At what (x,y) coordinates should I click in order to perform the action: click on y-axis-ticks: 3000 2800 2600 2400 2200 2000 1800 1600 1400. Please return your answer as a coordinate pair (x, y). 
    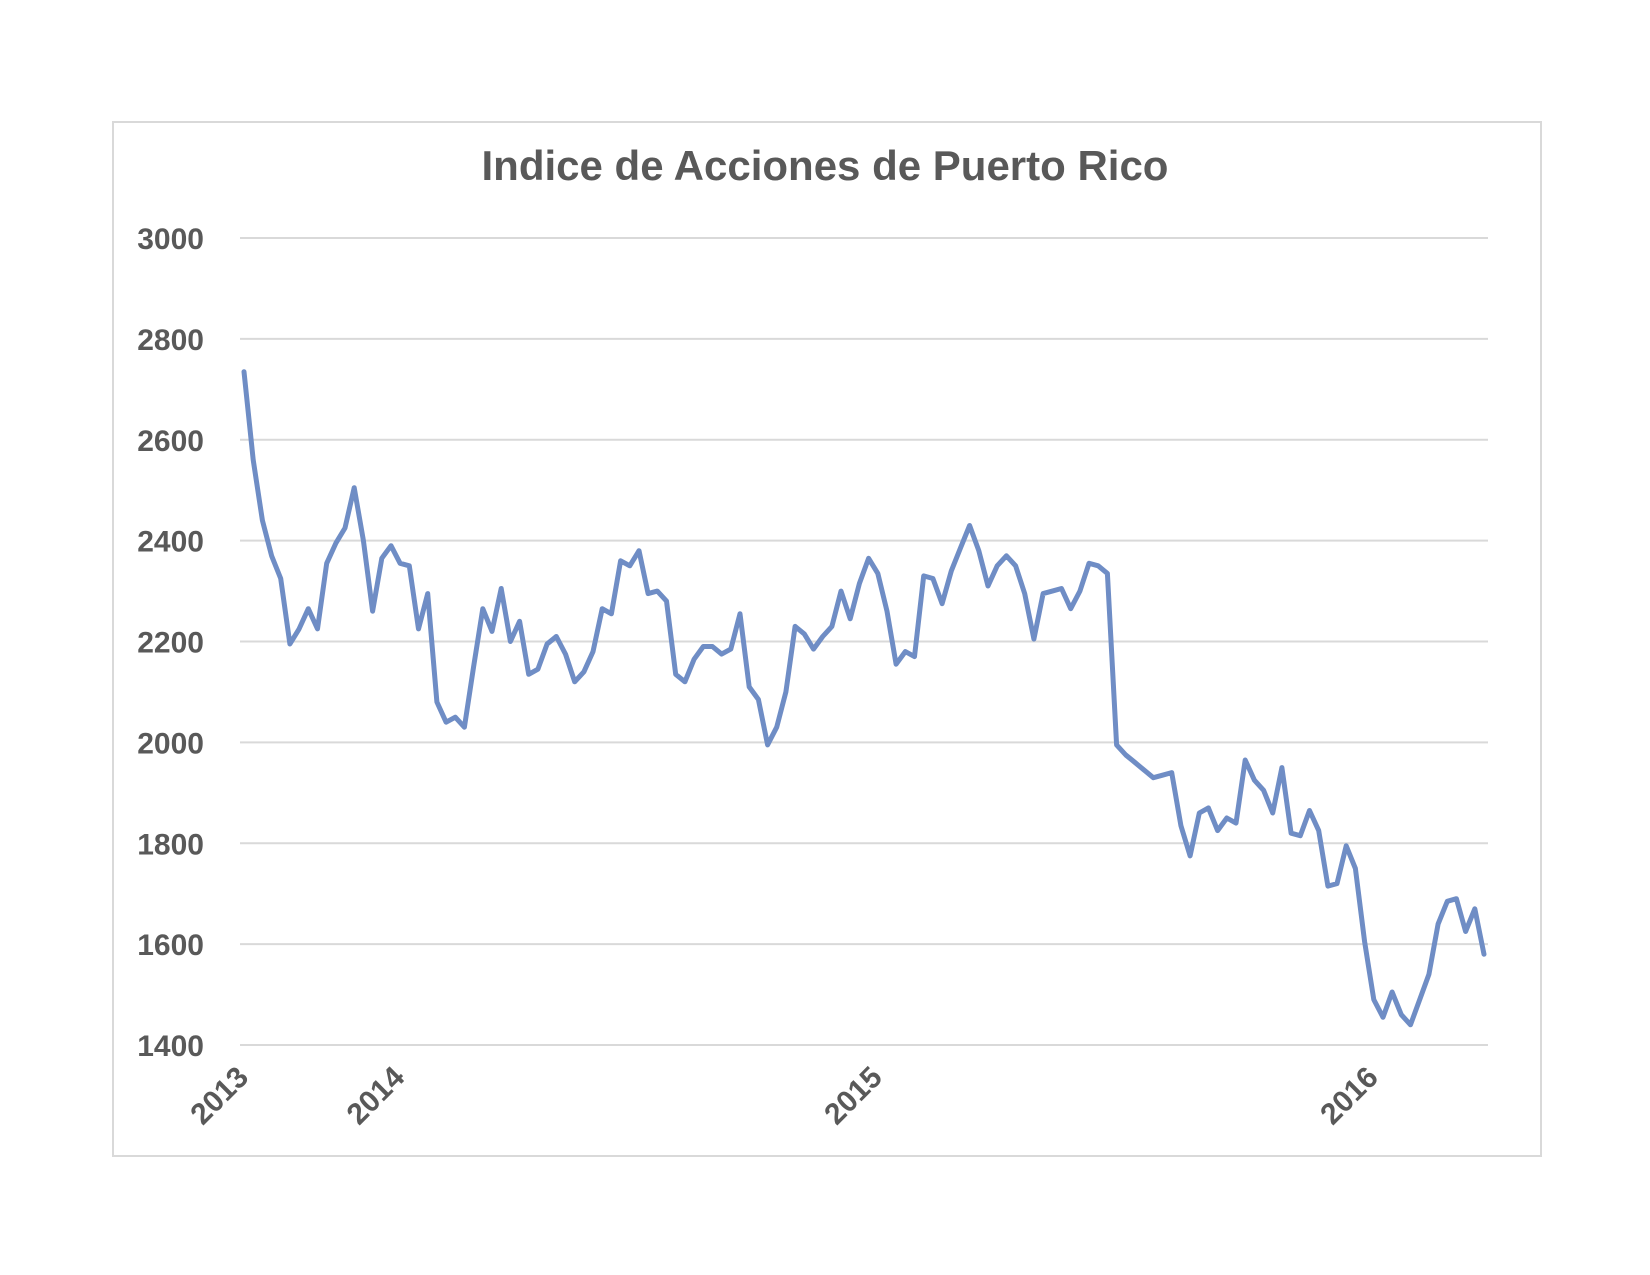
    Looking at the image, I should click on (170, 643).